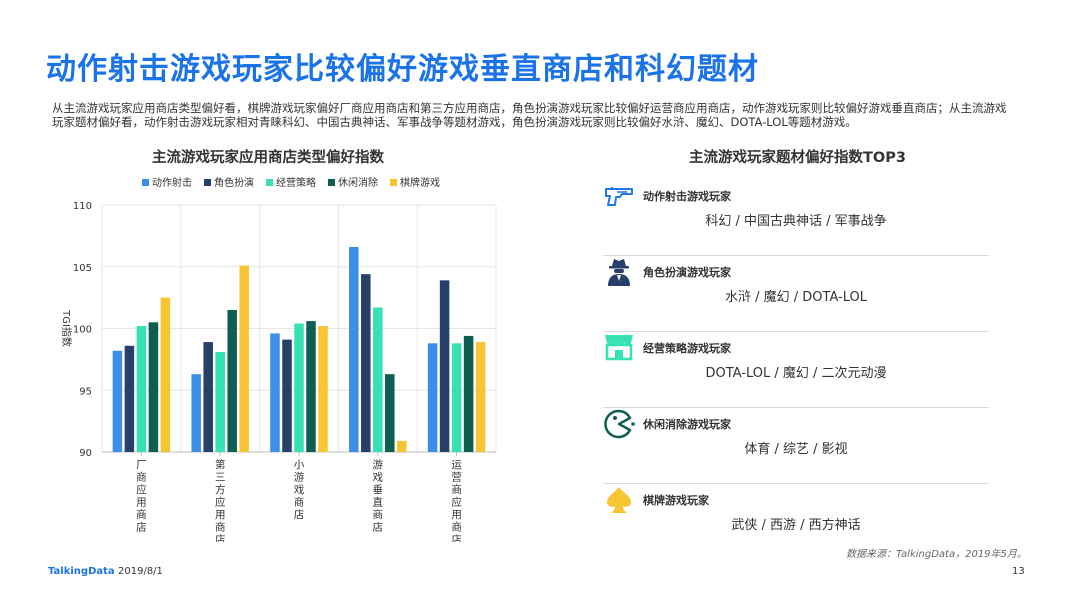 The height and width of the screenshot is (599, 1066). Describe the element at coordinates (687, 272) in the screenshot. I see `genre-name: 角色扮演游戏玩家` at that location.